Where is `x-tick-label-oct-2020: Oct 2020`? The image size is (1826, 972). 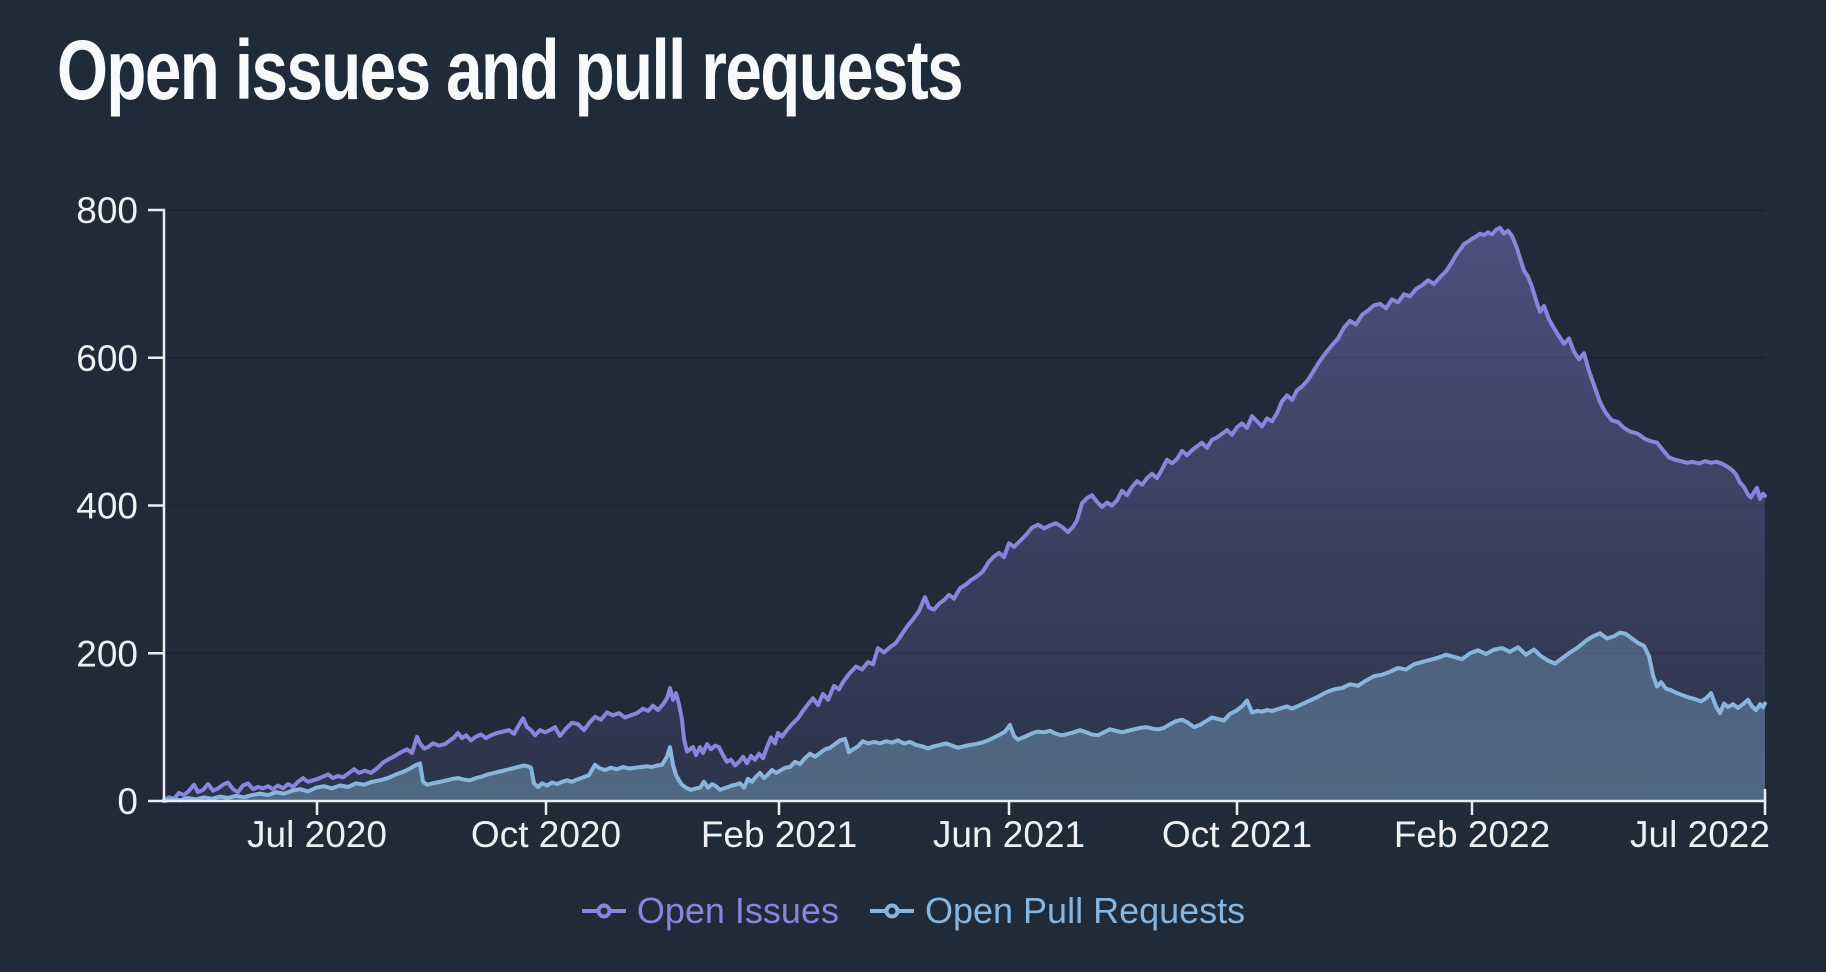
x-tick-label-oct-2020: Oct 2020 is located at coordinates (546, 834).